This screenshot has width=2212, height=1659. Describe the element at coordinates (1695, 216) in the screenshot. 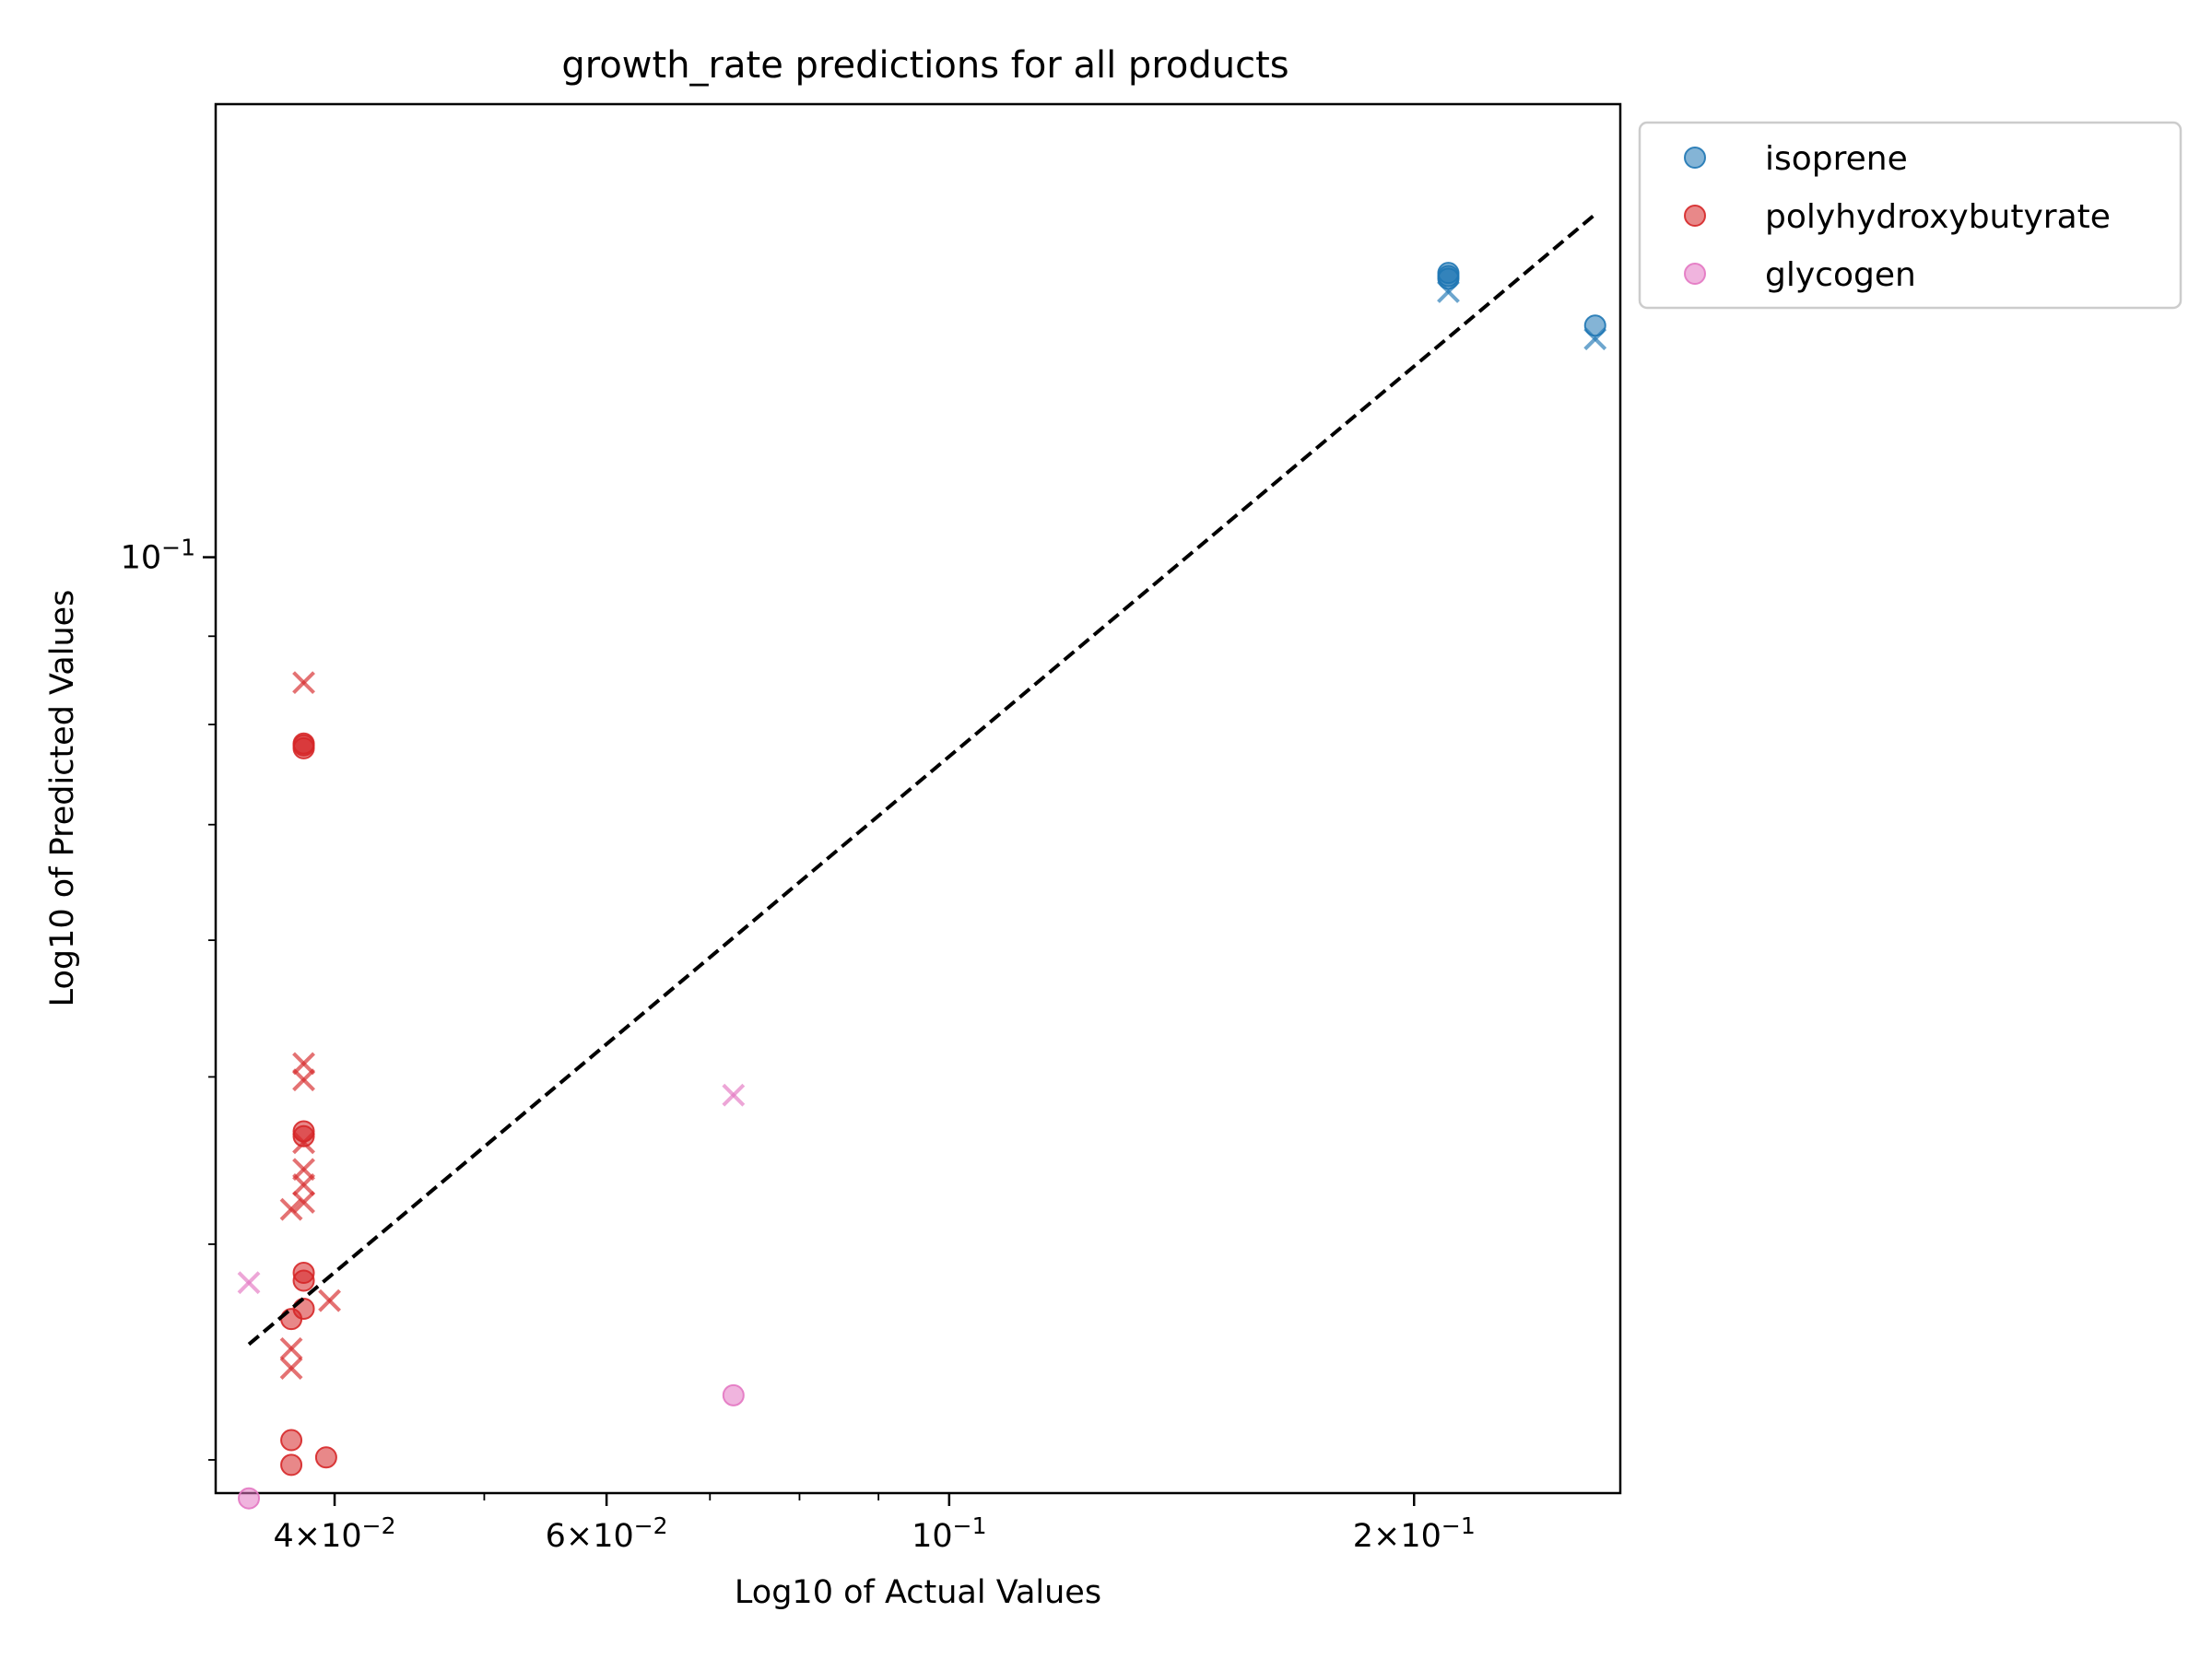

I see `legend-marker-polyhydroxybutyrate` at that location.